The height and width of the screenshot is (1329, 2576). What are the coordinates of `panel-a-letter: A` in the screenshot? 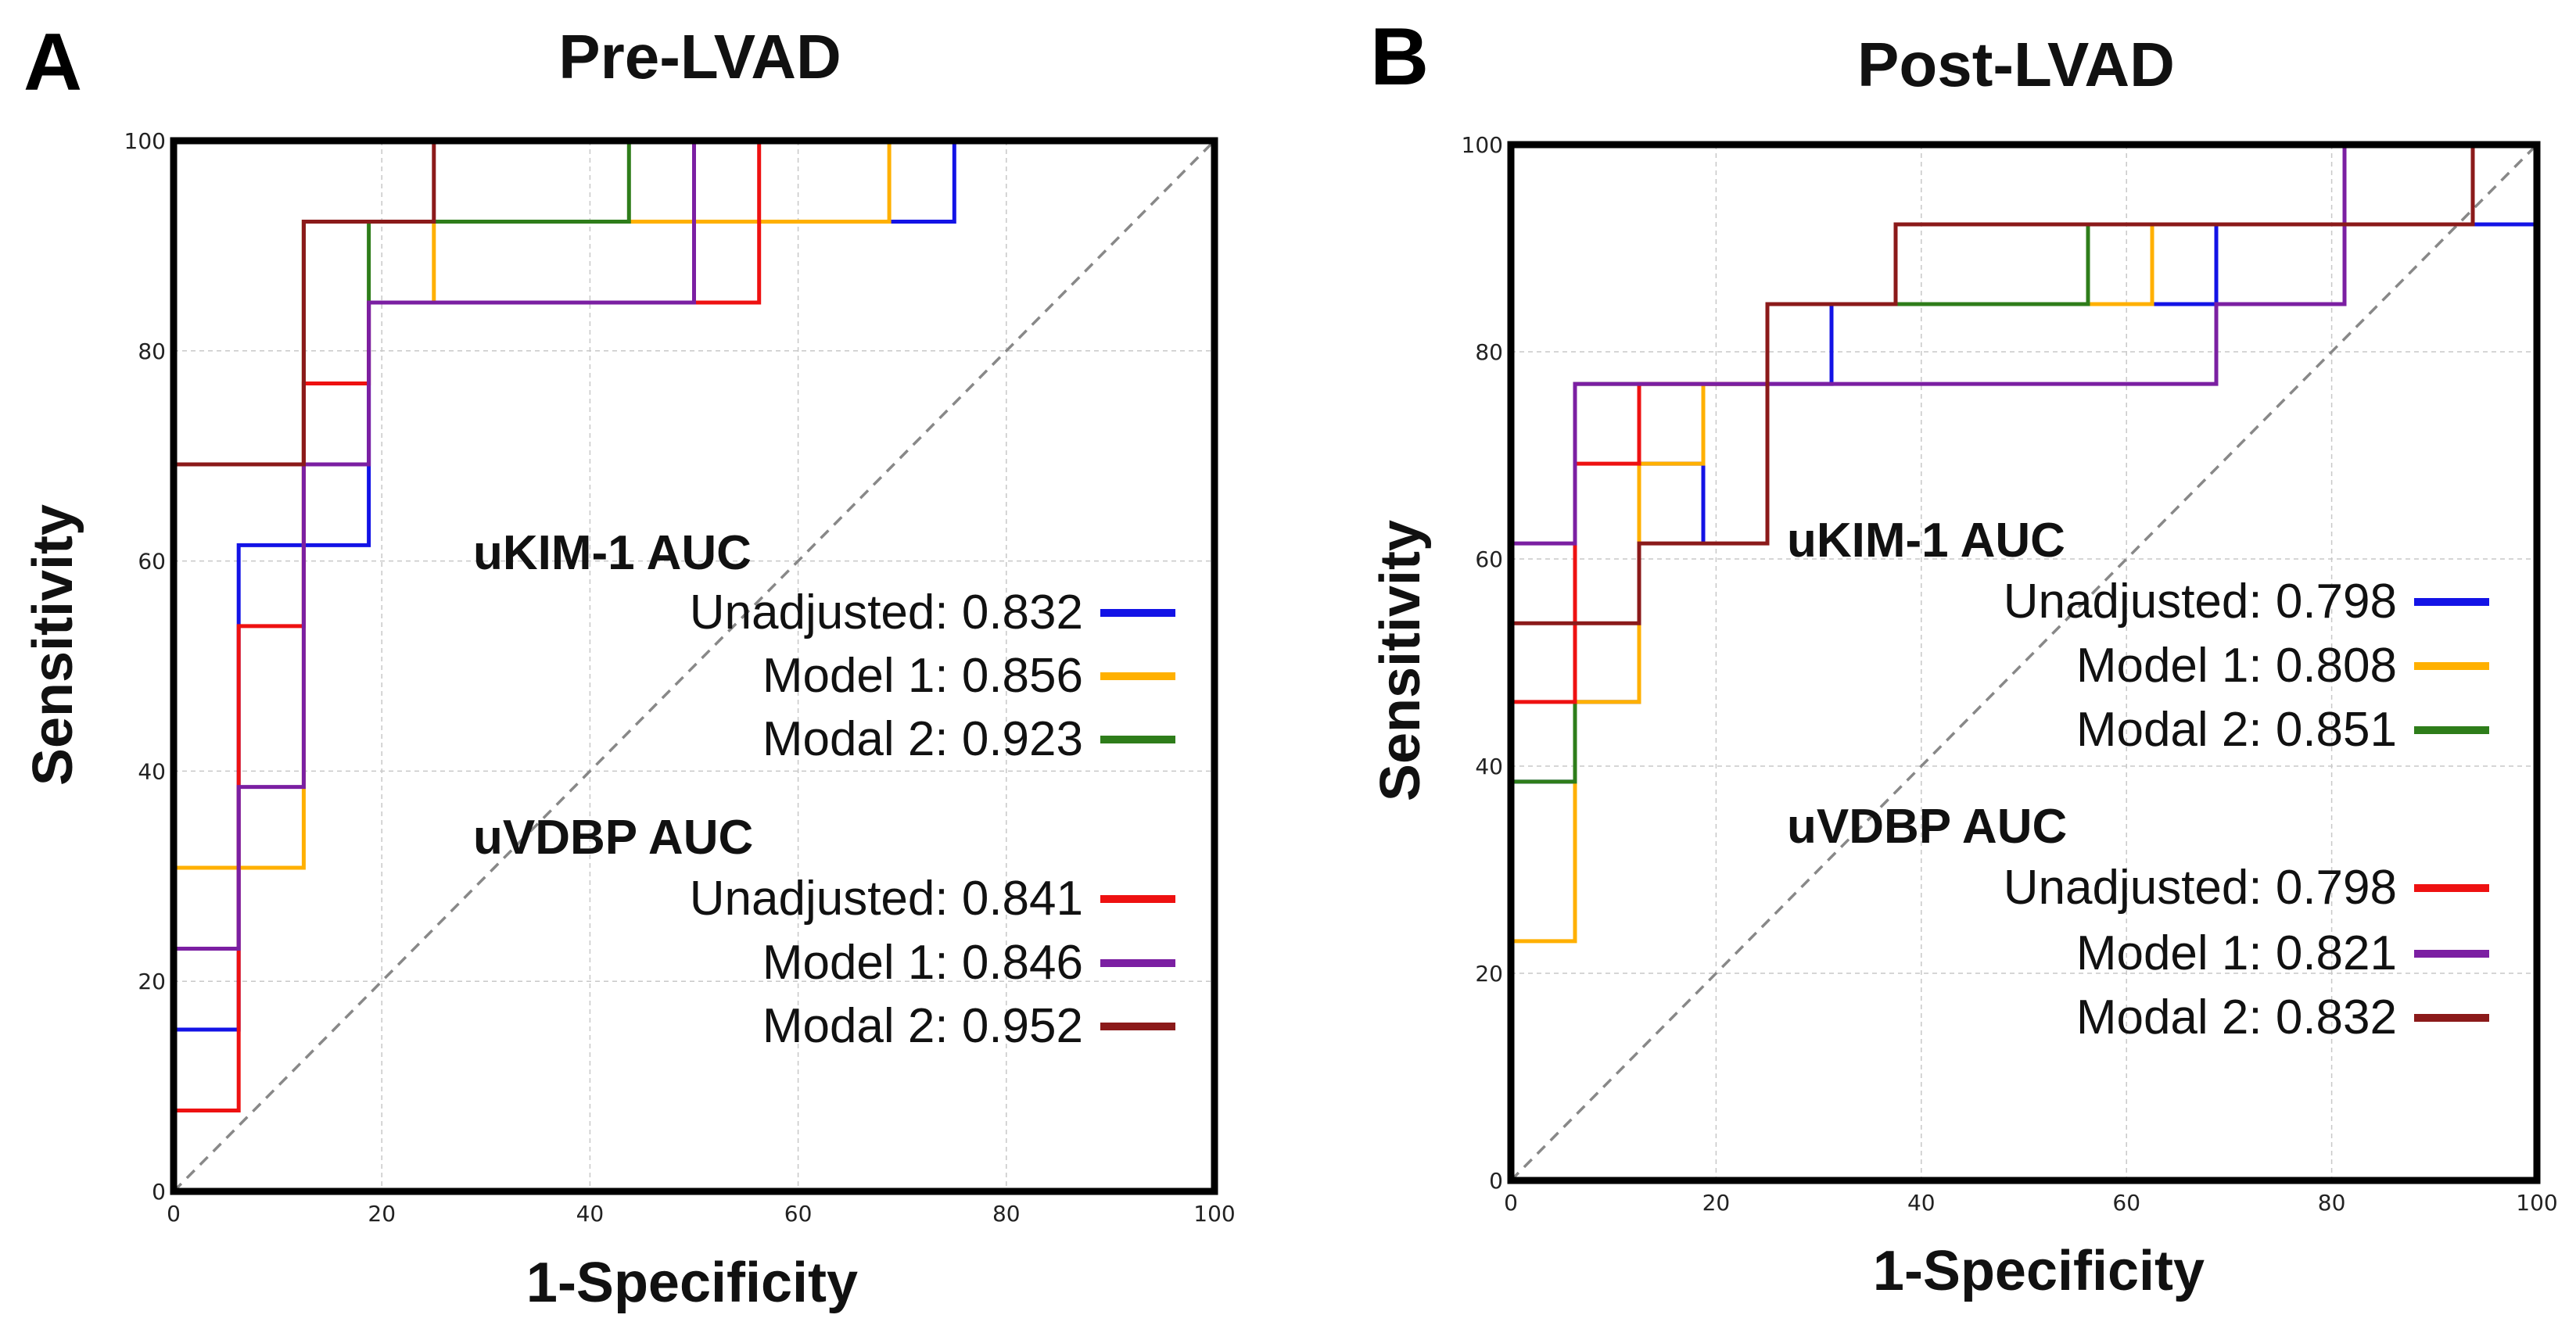 It's located at (53, 62).